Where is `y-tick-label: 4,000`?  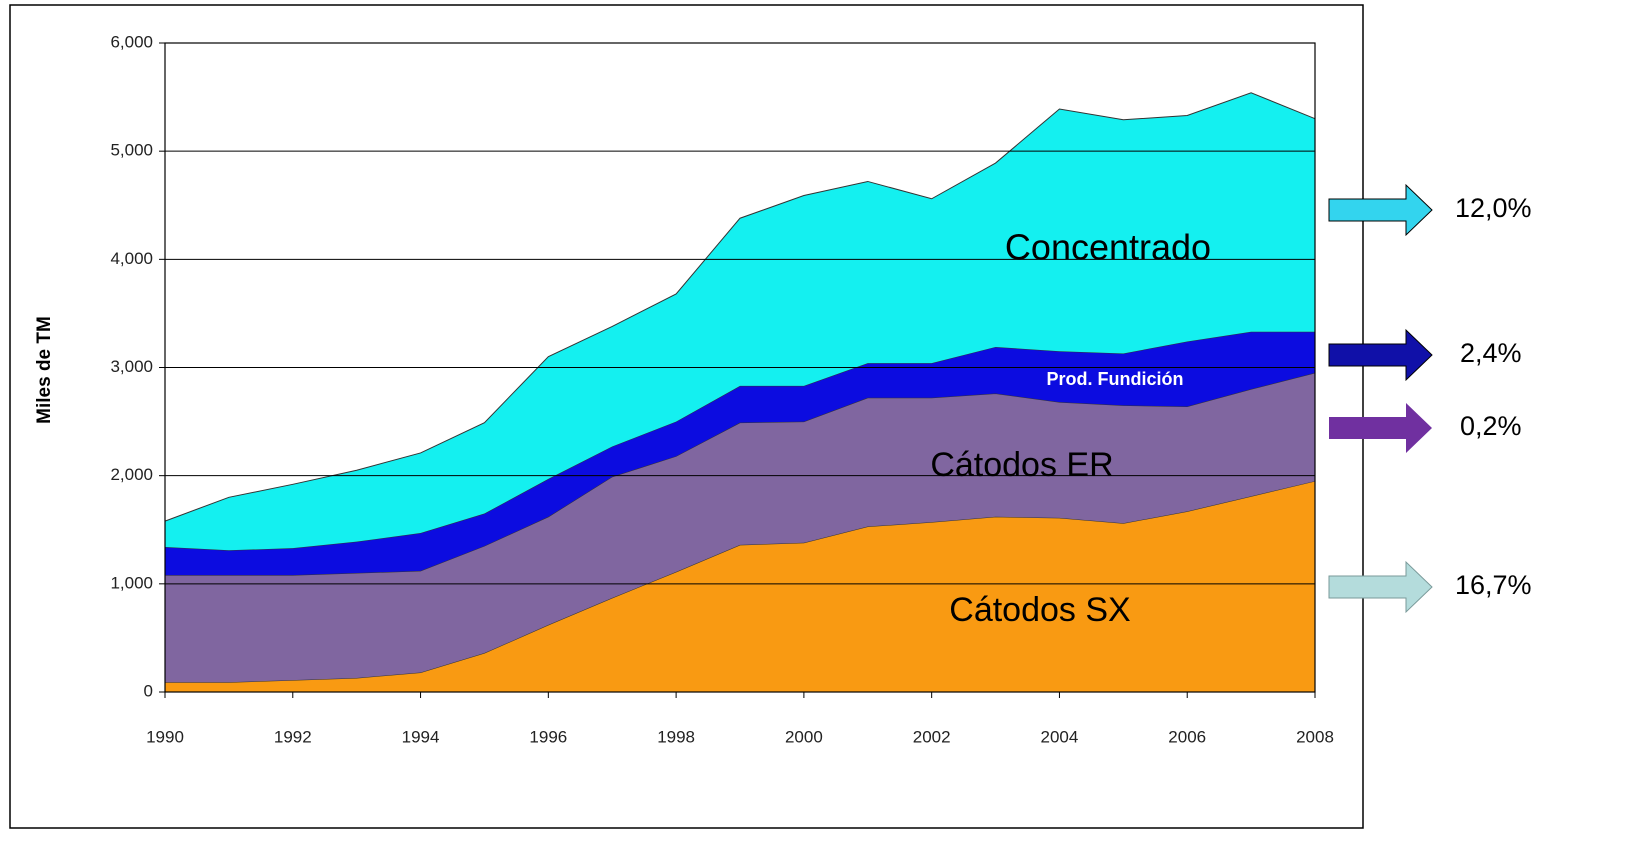
y-tick-label: 4,000 is located at coordinates (131, 258).